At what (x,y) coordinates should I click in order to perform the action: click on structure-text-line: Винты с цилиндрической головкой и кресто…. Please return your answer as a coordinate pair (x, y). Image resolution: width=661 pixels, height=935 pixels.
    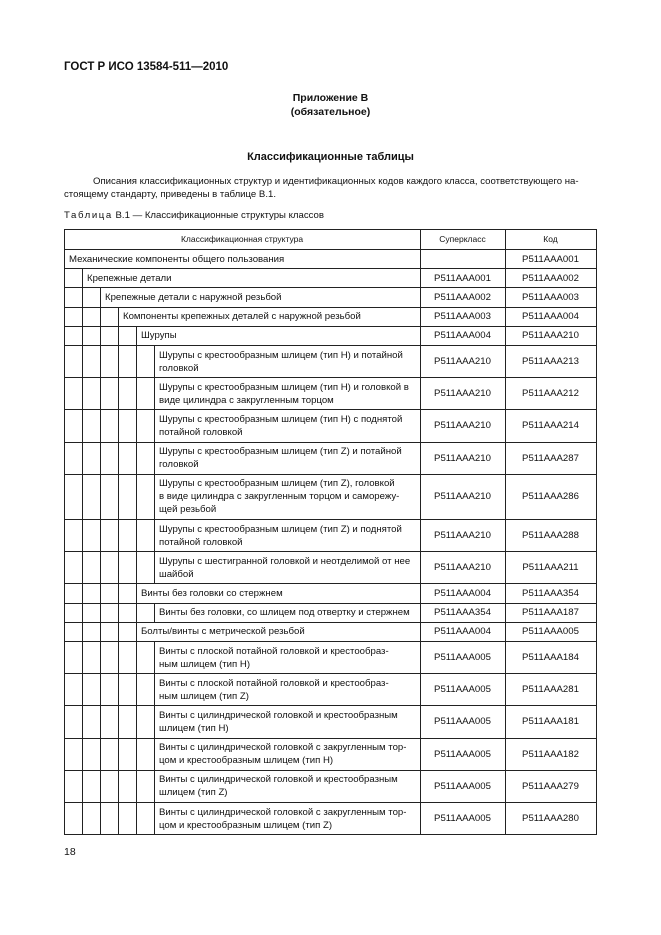
    Looking at the image, I should click on (278, 715).